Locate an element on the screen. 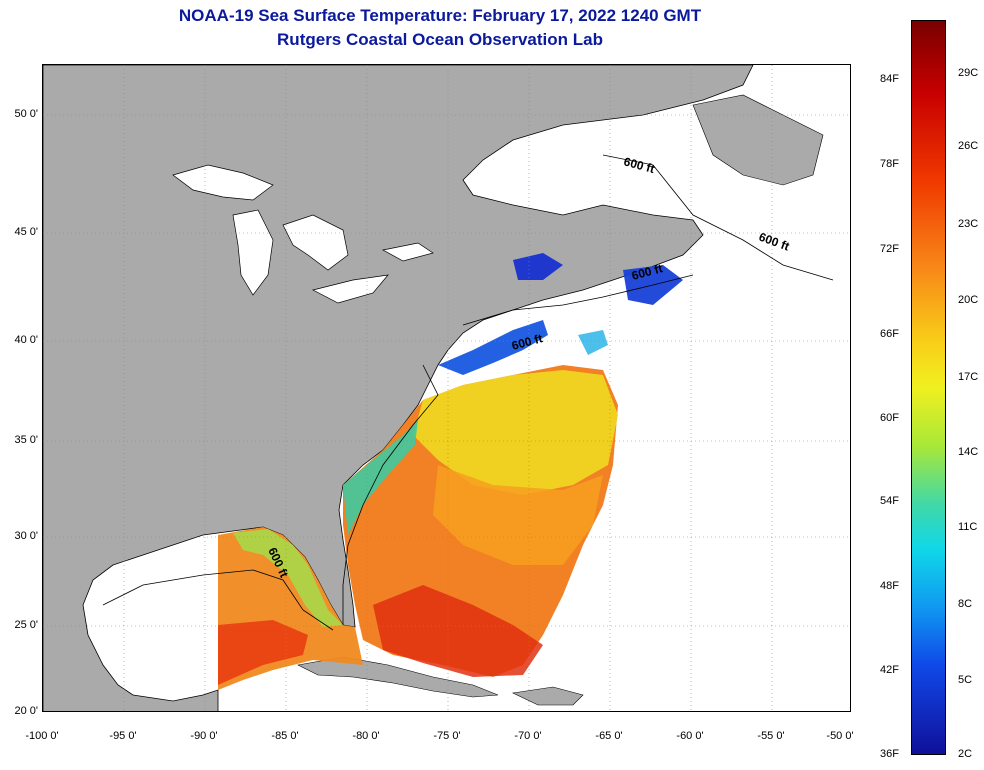  map-subtitle: Rutgers Coastal Ocean Observation Lab is located at coordinates (440, 39).